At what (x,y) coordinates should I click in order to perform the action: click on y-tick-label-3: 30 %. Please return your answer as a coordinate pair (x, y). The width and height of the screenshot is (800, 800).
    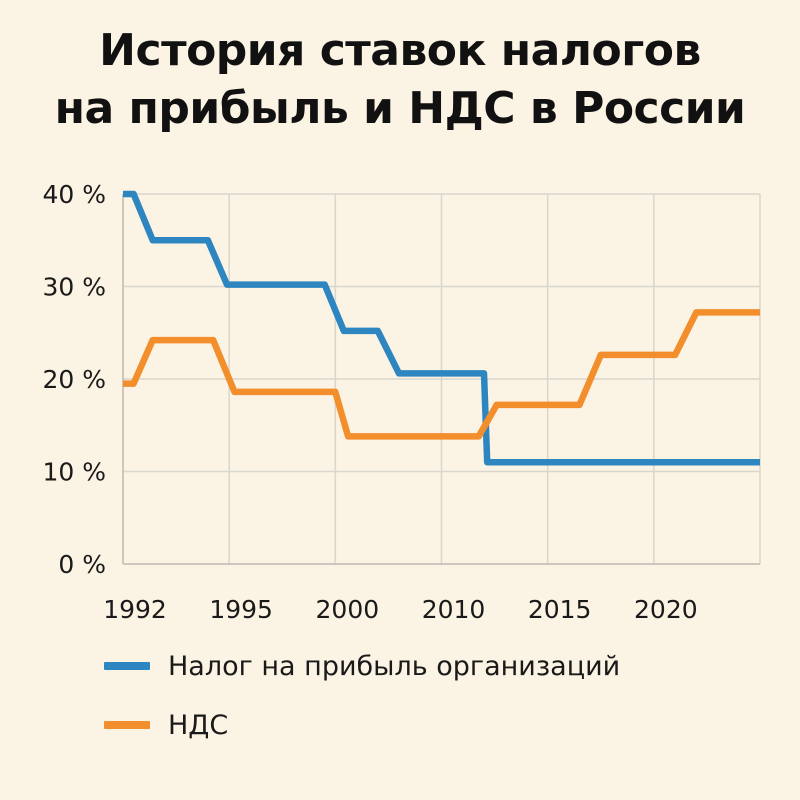
    Looking at the image, I should click on (74, 287).